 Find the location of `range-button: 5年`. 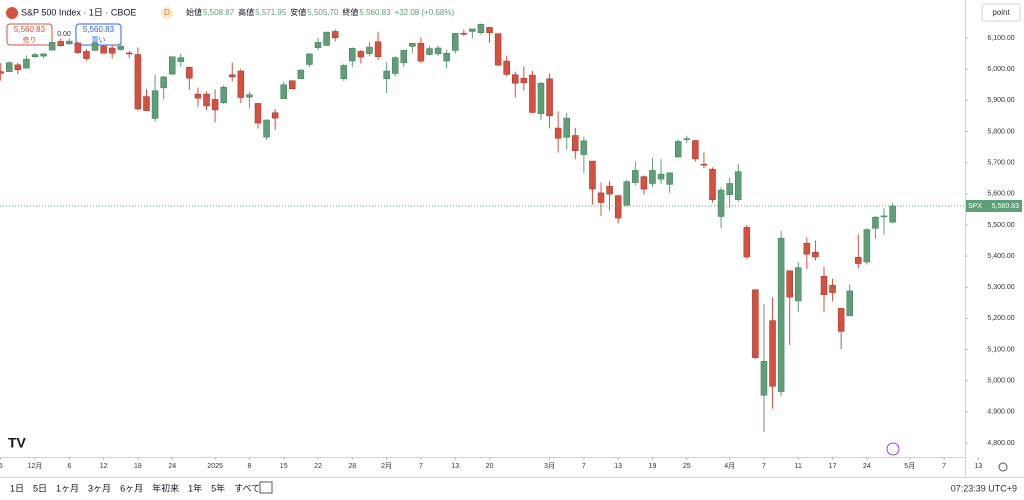

range-button: 5年 is located at coordinates (218, 487).